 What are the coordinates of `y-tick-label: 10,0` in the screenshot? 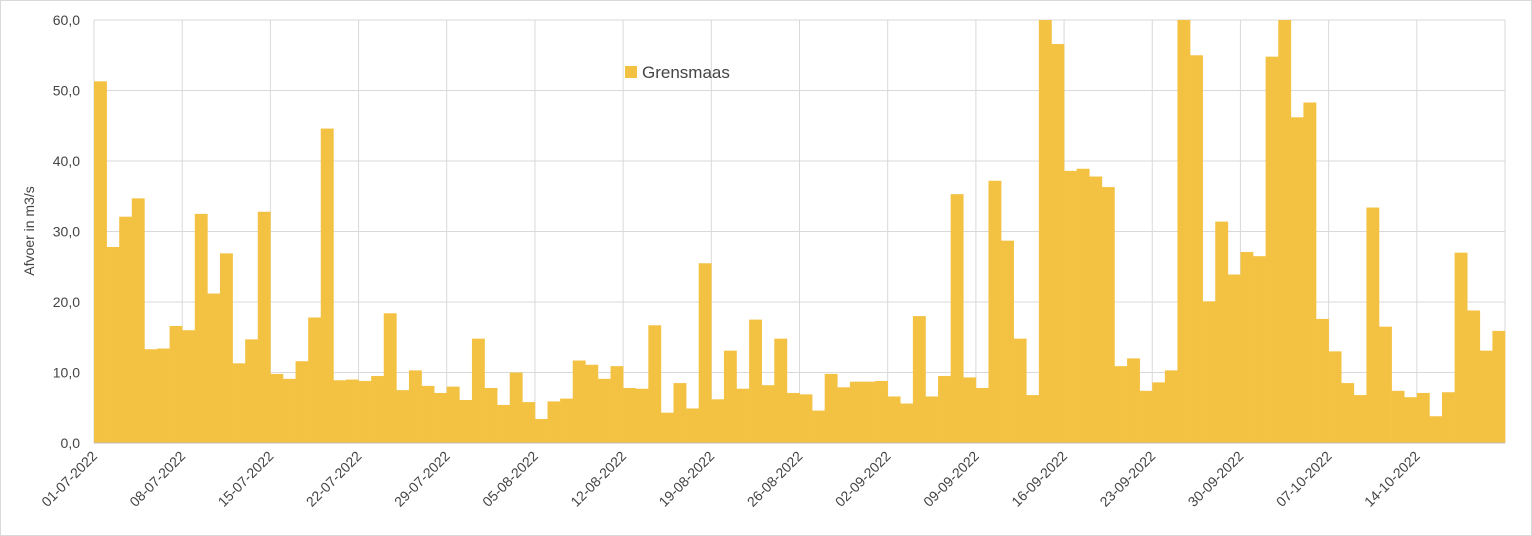 It's located at (66, 373).